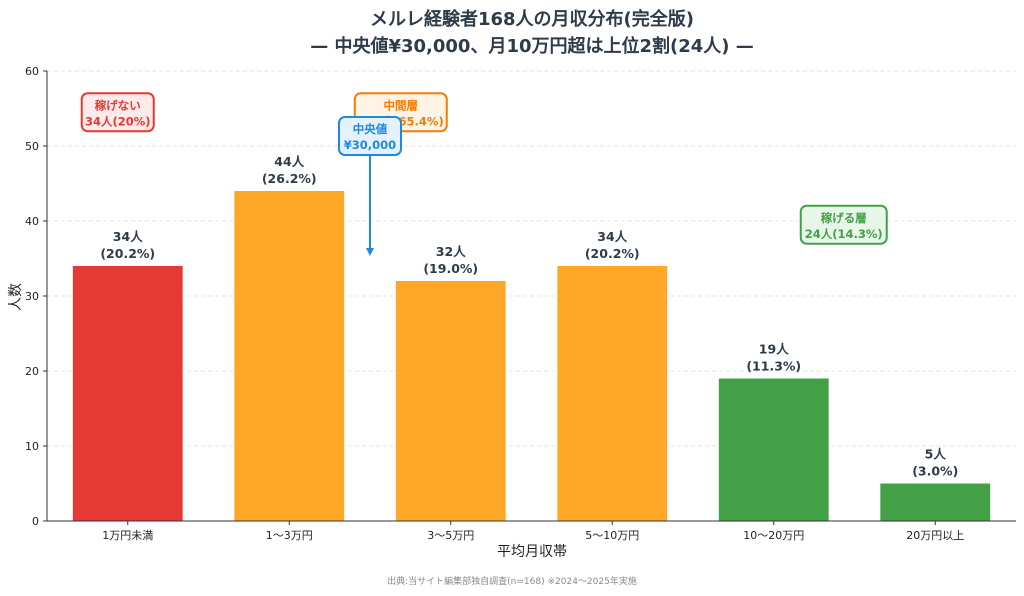  I want to click on x-tick-label: 20万円以上, so click(935, 535).